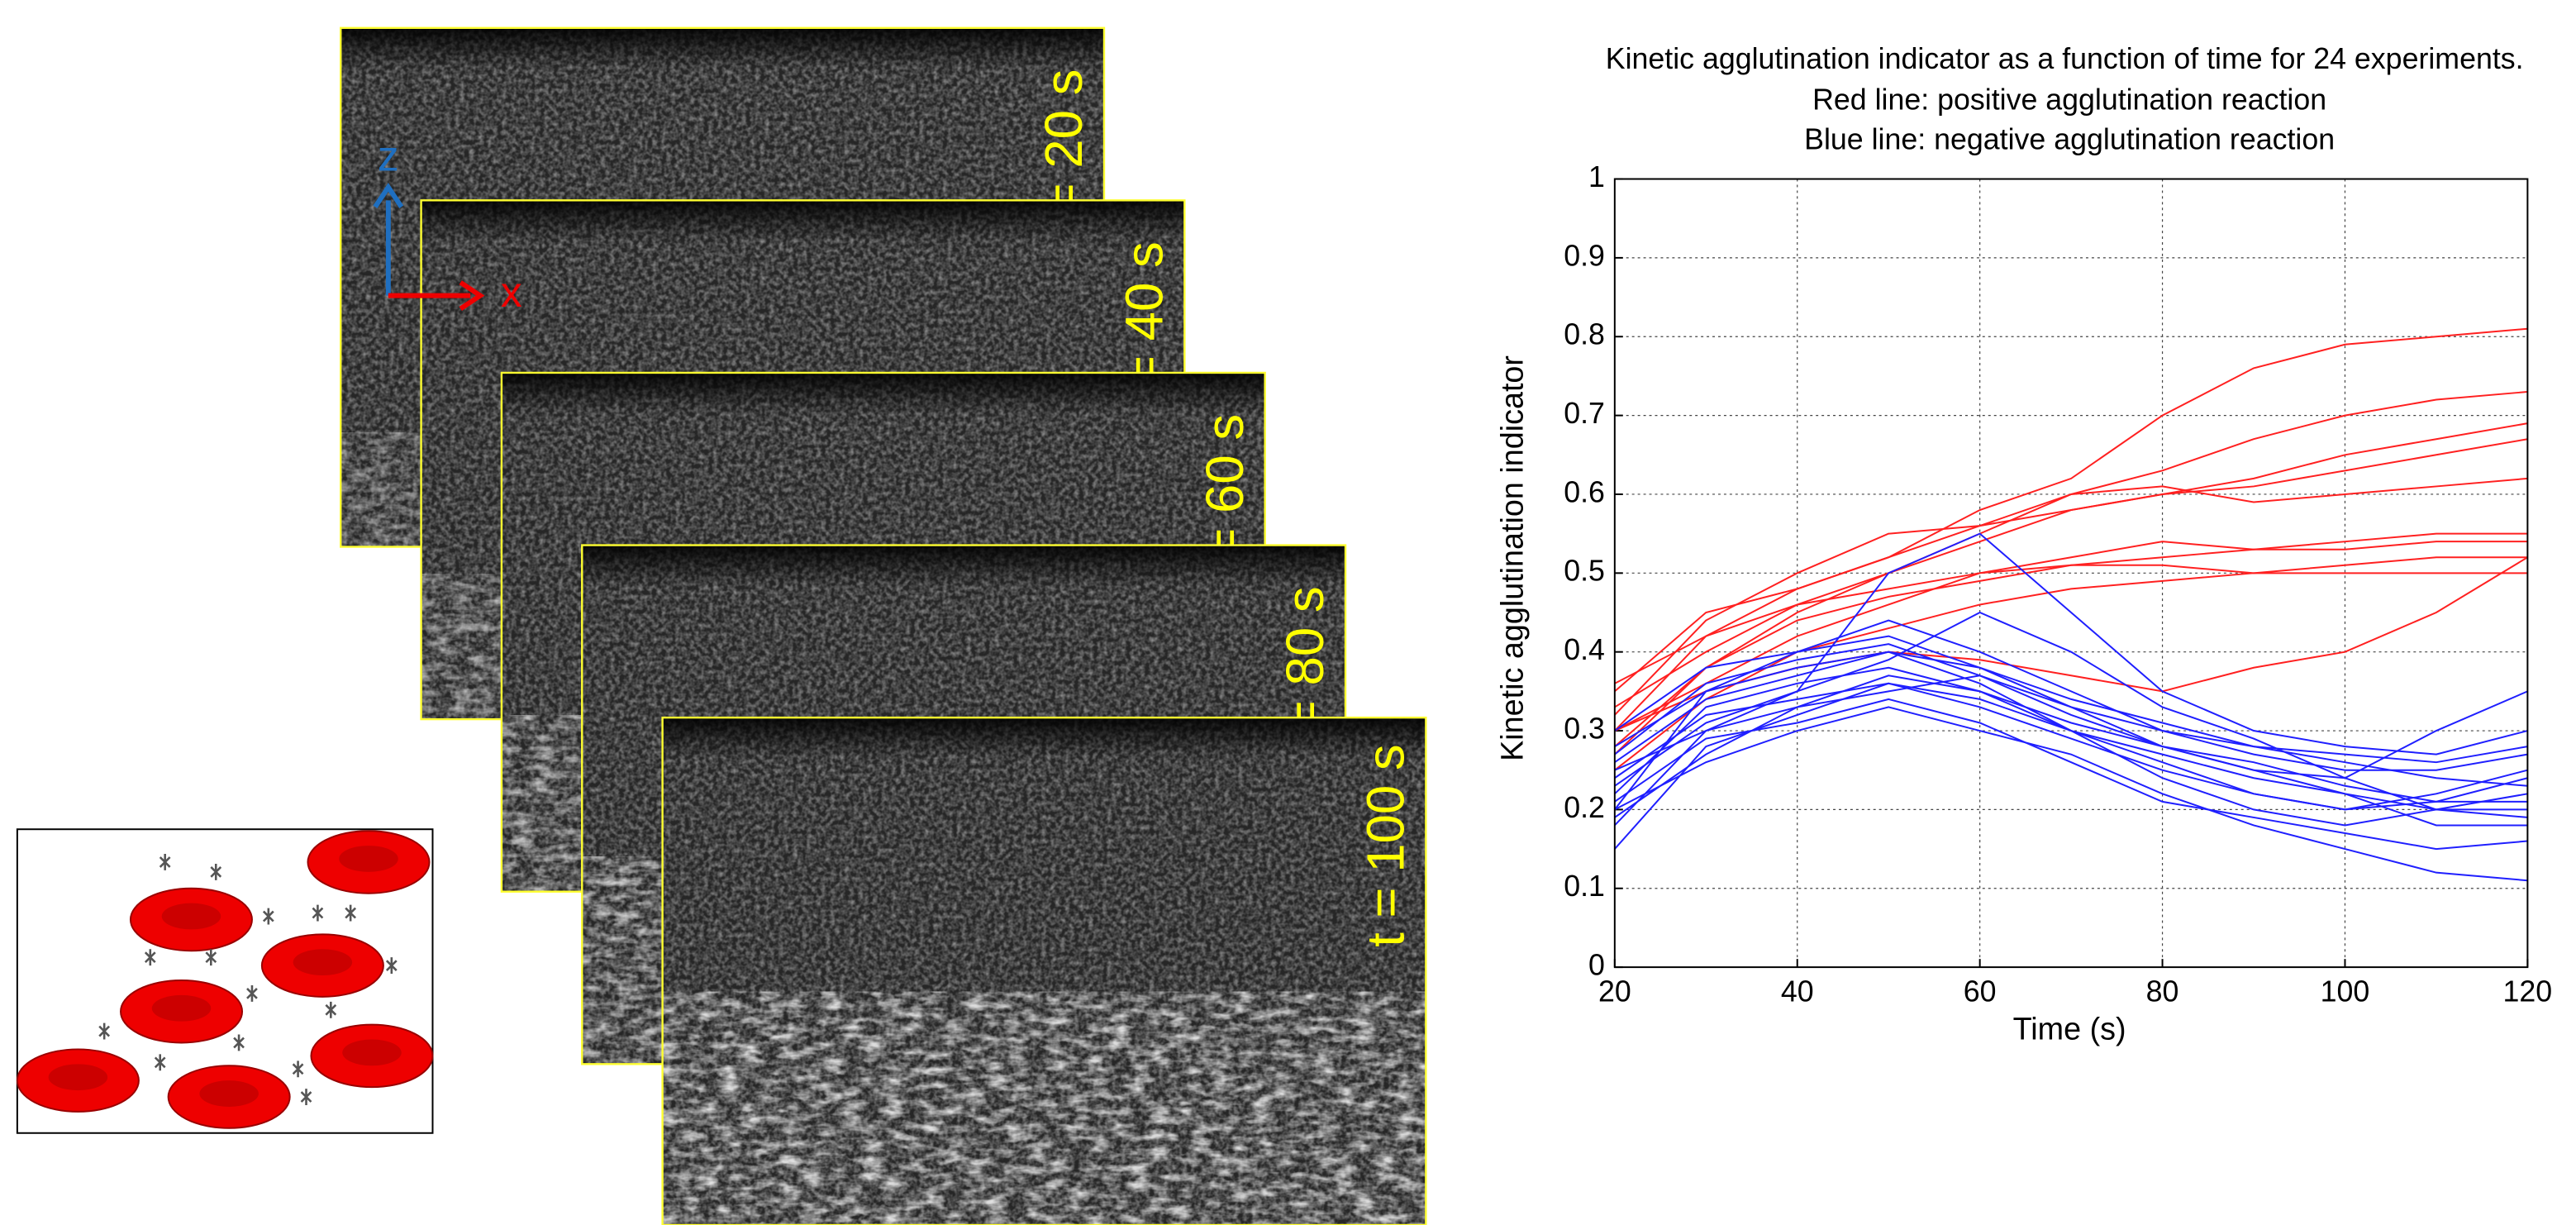 The width and height of the screenshot is (2576, 1225). Describe the element at coordinates (1585, 492) in the screenshot. I see `y-tick-label: 0.6` at that location.